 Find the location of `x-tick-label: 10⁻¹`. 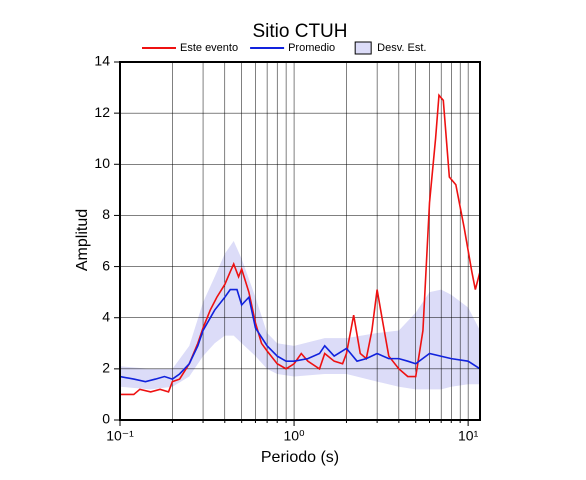

x-tick-label: 10⁻¹ is located at coordinates (120, 436).